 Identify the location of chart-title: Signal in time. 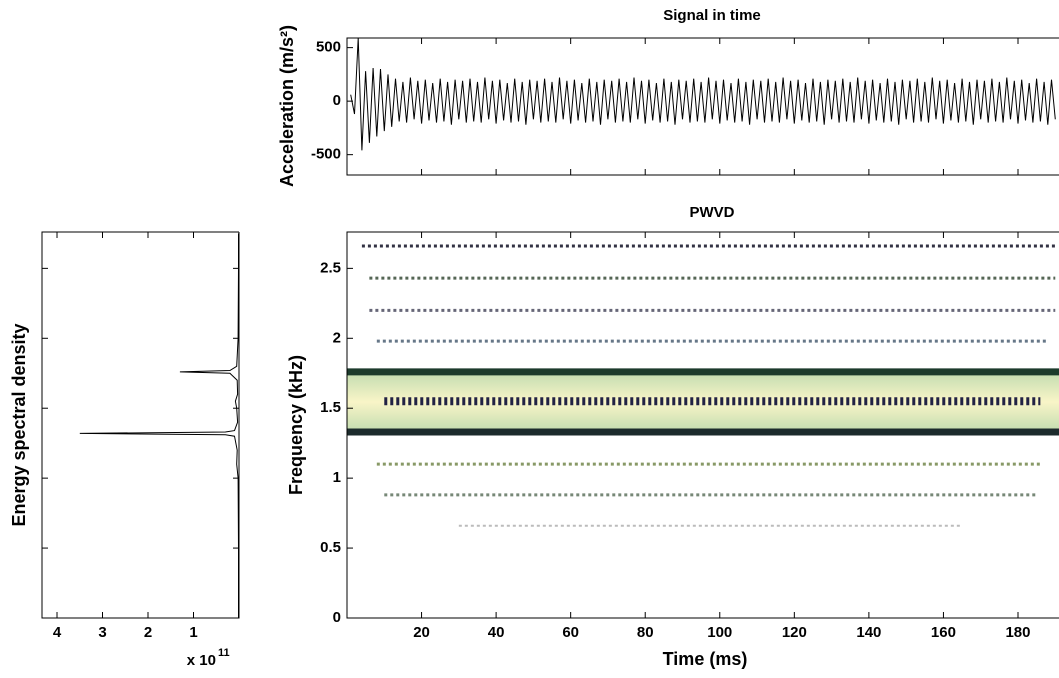
(712, 15).